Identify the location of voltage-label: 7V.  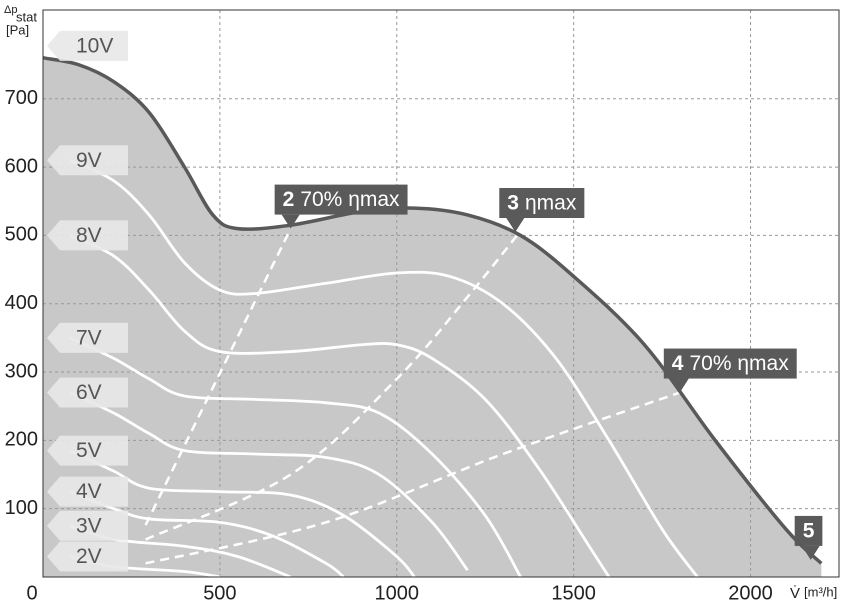
(89, 337).